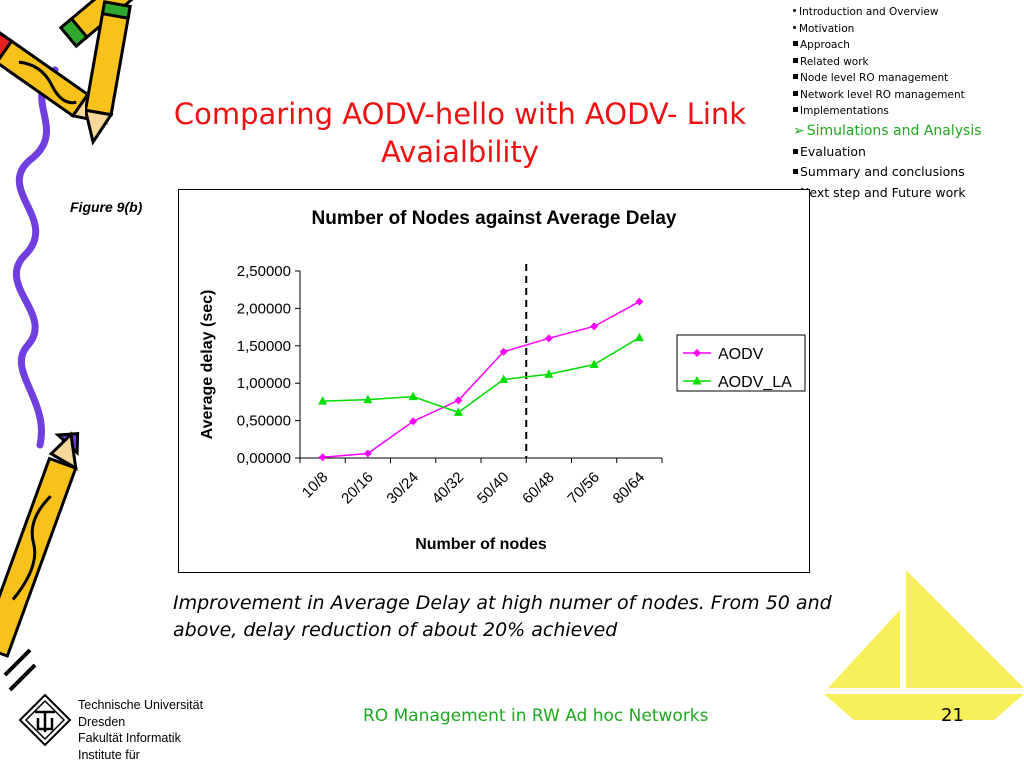 The height and width of the screenshot is (768, 1024). What do you see at coordinates (207, 365) in the screenshot?
I see `y-axis-label: Average delay (sec)` at bounding box center [207, 365].